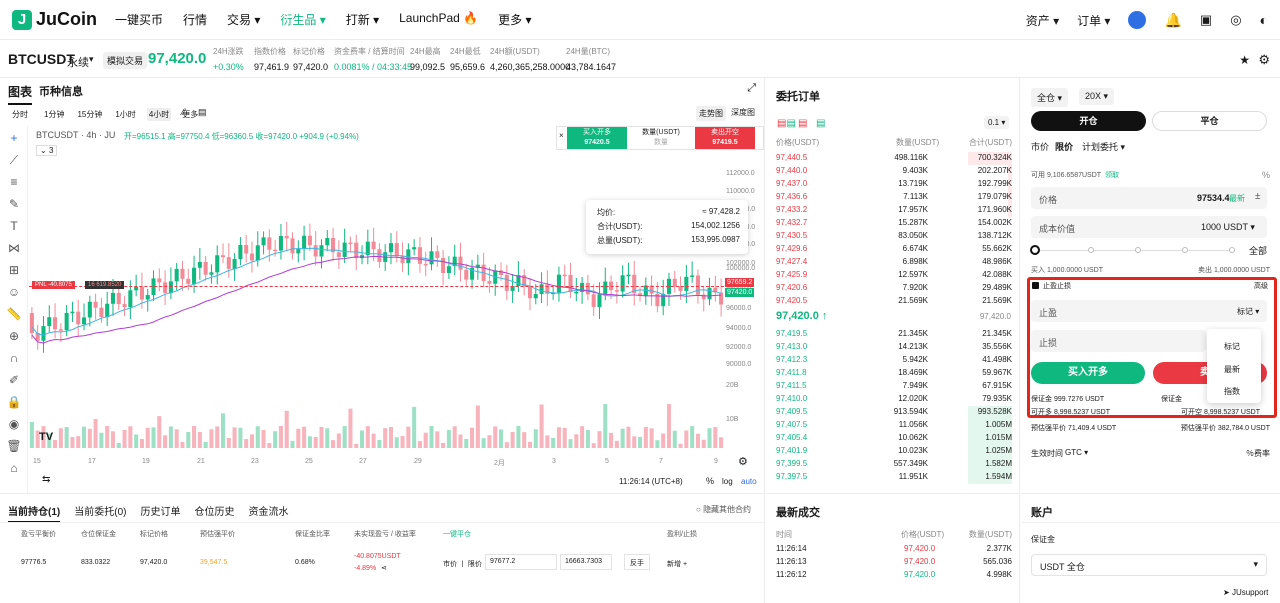 The height and width of the screenshot is (603, 1280). I want to click on ask-row: 97,433.2 17.957K 171.960K, so click(894, 210).